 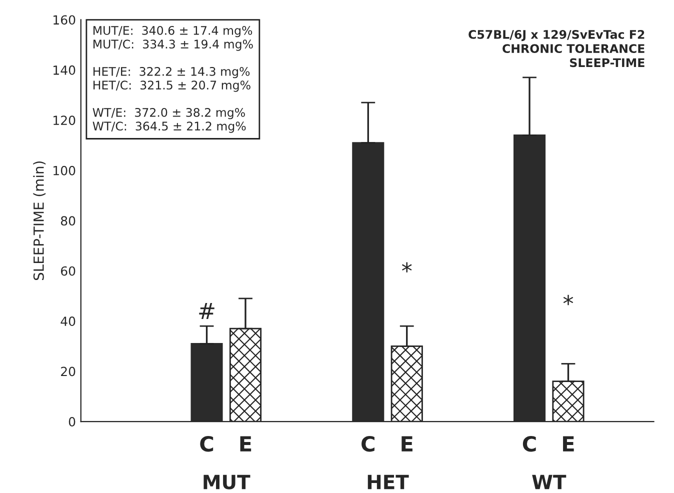 What do you see at coordinates (68, 221) in the screenshot?
I see `y-tick-label: 80` at bounding box center [68, 221].